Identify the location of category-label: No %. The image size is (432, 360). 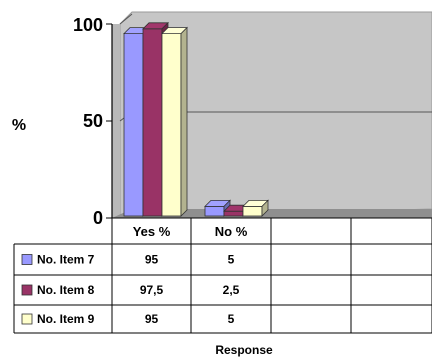
(231, 231).